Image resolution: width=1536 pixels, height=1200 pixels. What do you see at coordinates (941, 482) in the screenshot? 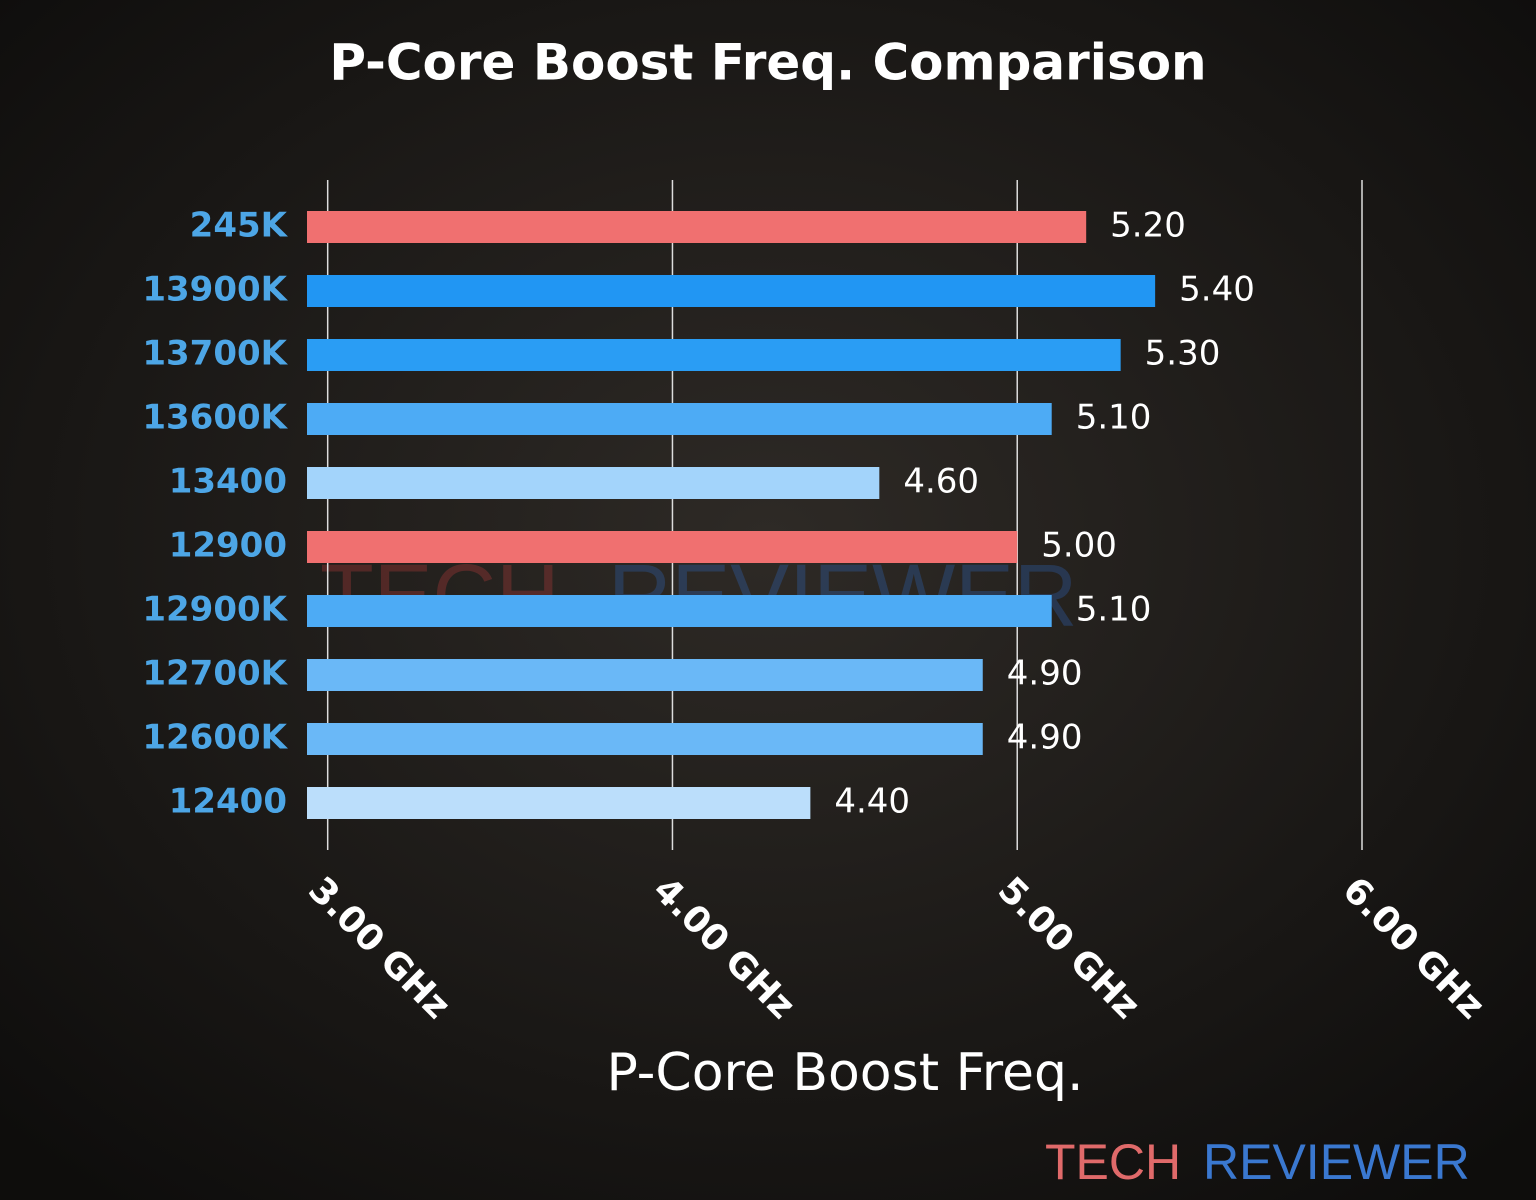
I see `value-label: 4.60` at bounding box center [941, 482].